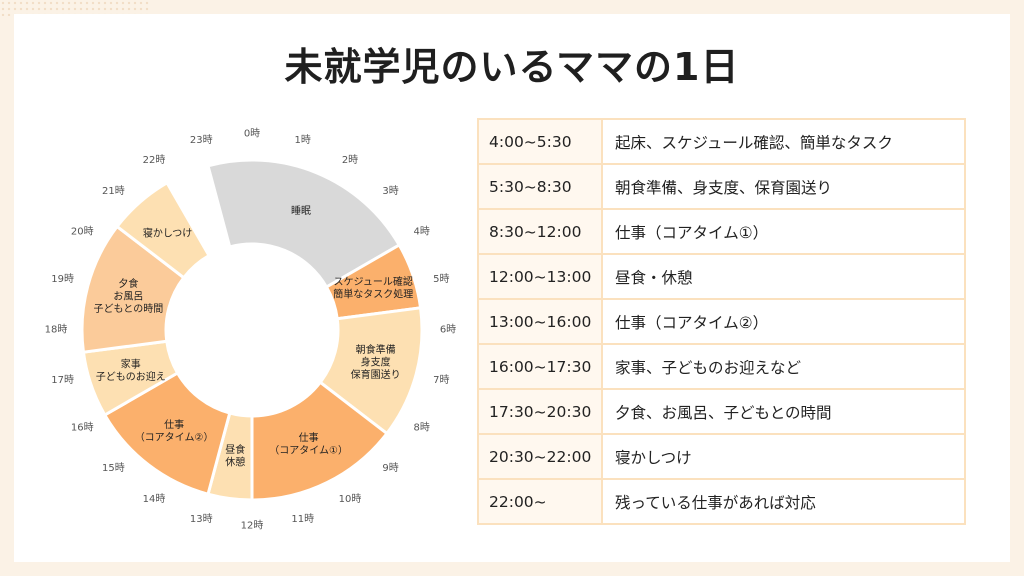 The height and width of the screenshot is (576, 1024). I want to click on time-cell: 17:30~20:30, so click(540, 411).